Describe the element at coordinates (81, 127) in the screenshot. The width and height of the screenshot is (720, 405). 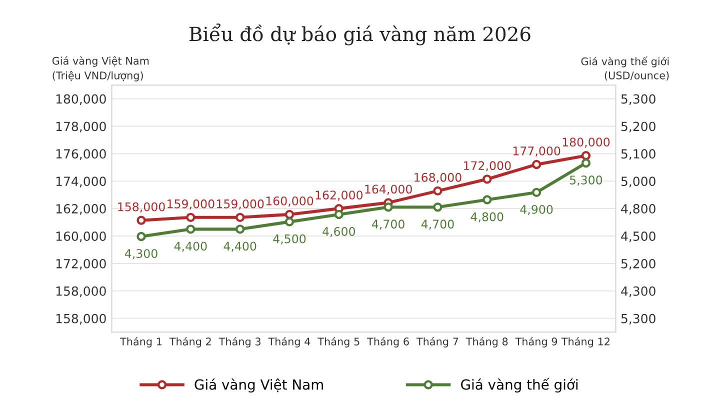
I see `category-label: 178,000` at that location.